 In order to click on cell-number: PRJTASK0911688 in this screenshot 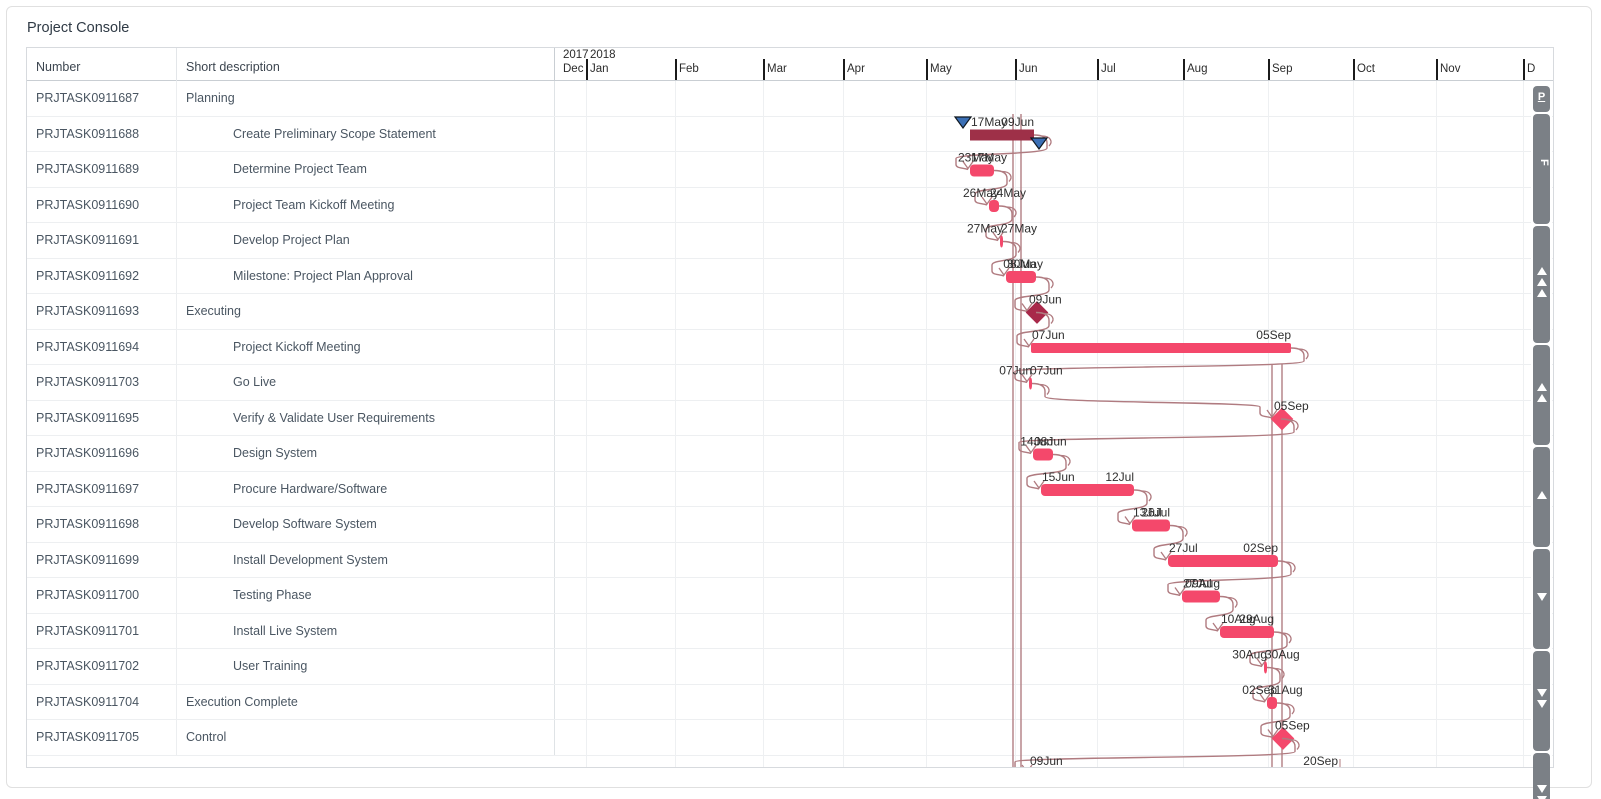, I will do `click(102, 133)`.